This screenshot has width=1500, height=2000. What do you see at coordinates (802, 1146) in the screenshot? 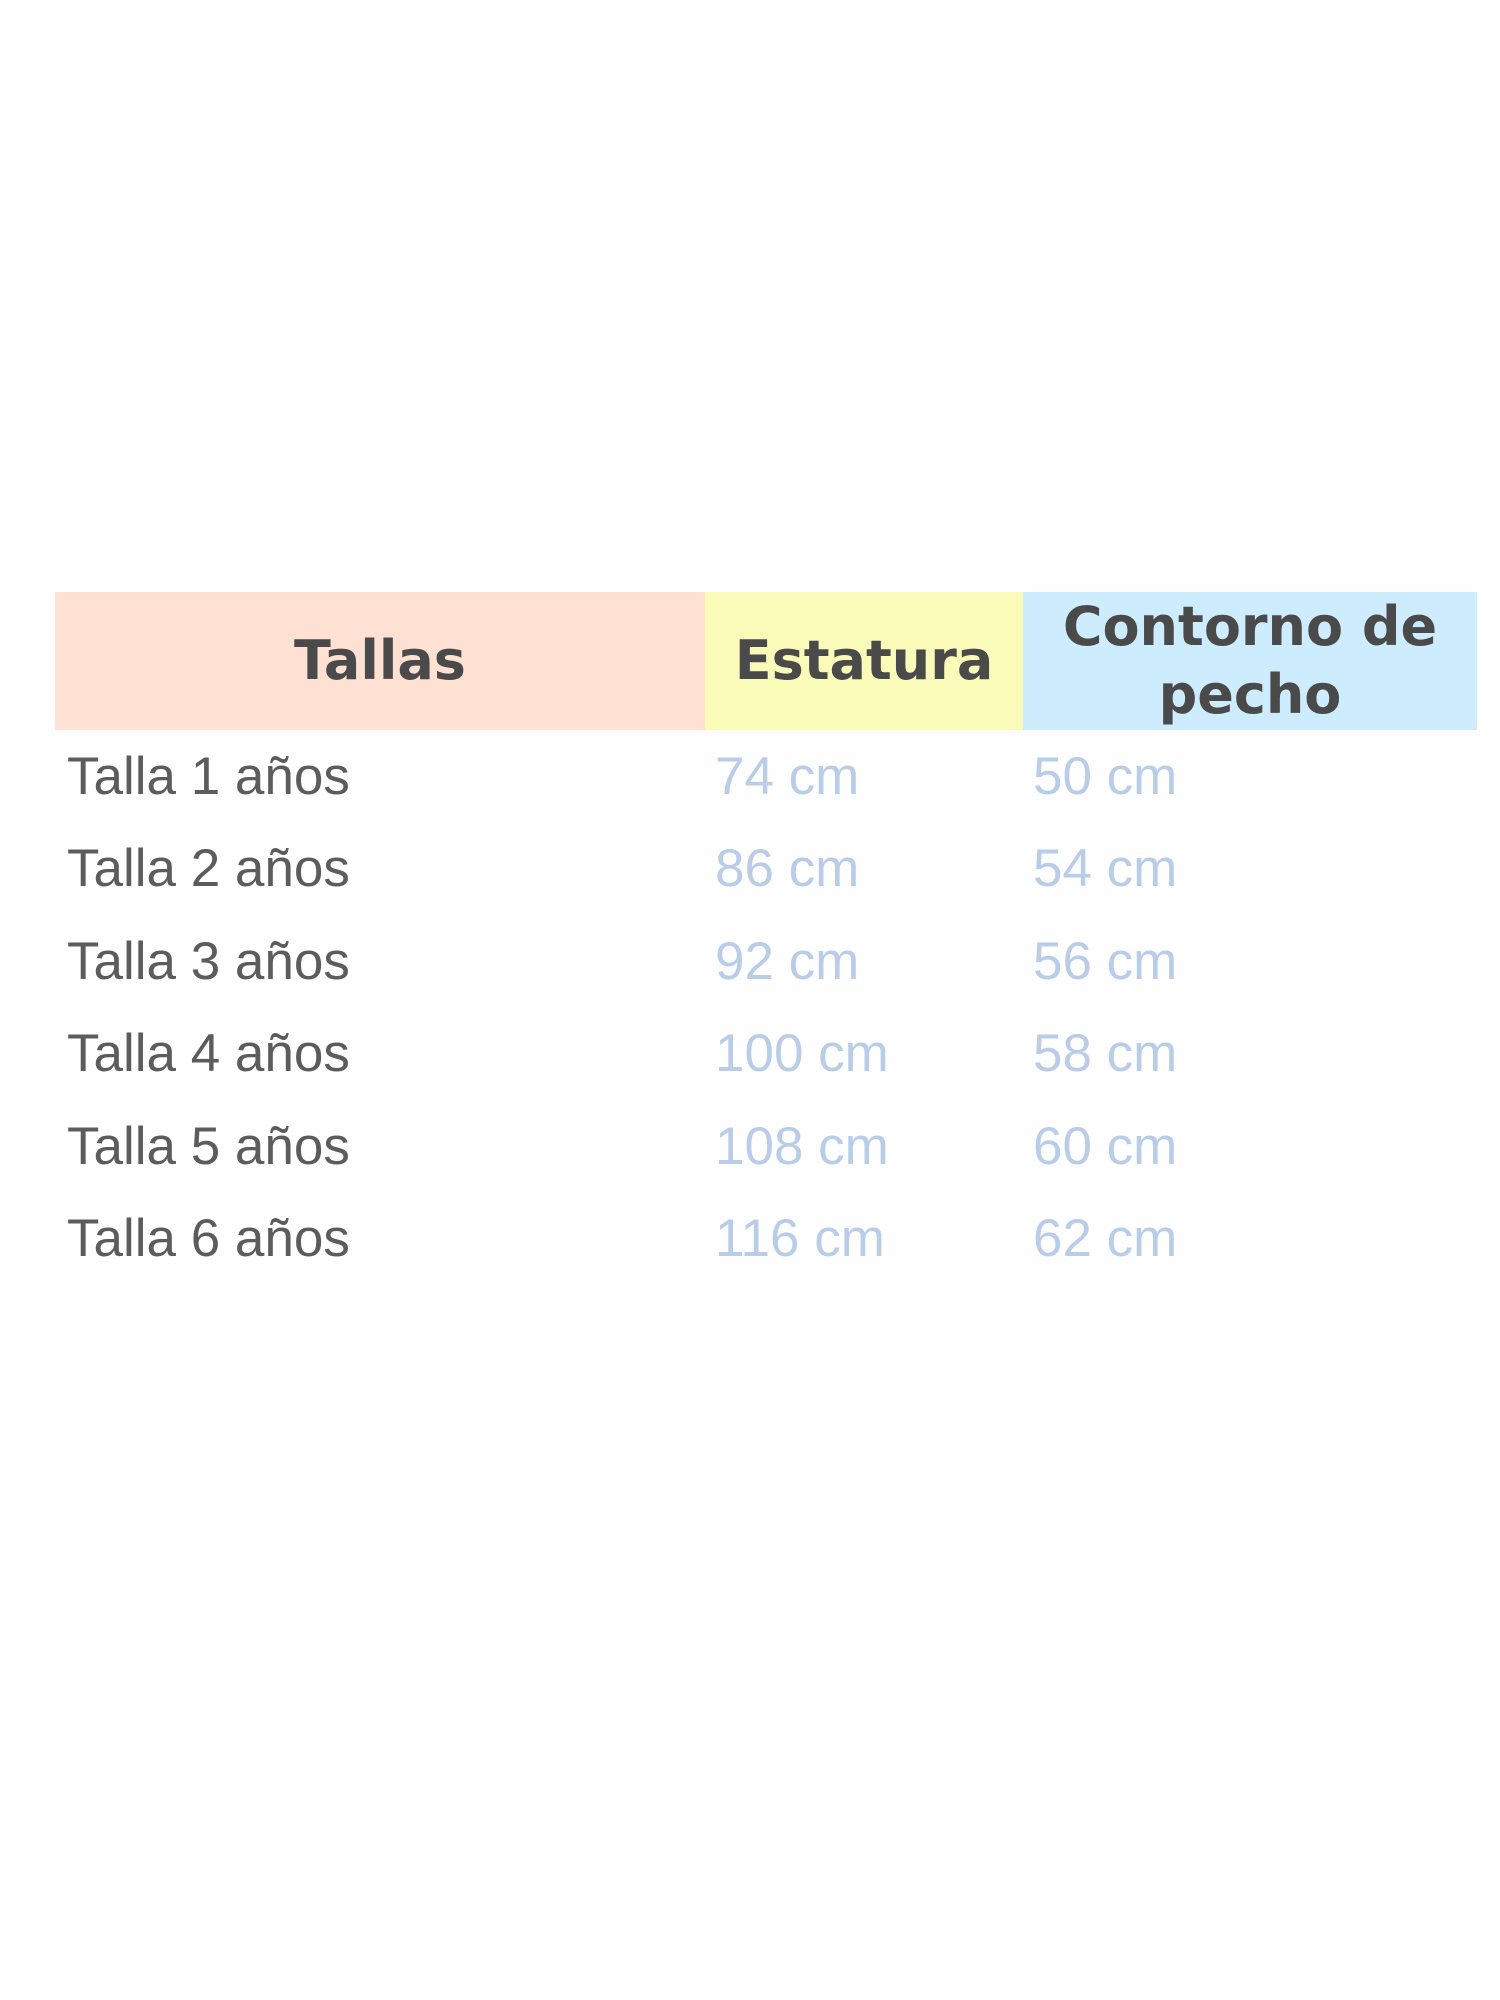
I see `height-cell: 108 cm` at bounding box center [802, 1146].